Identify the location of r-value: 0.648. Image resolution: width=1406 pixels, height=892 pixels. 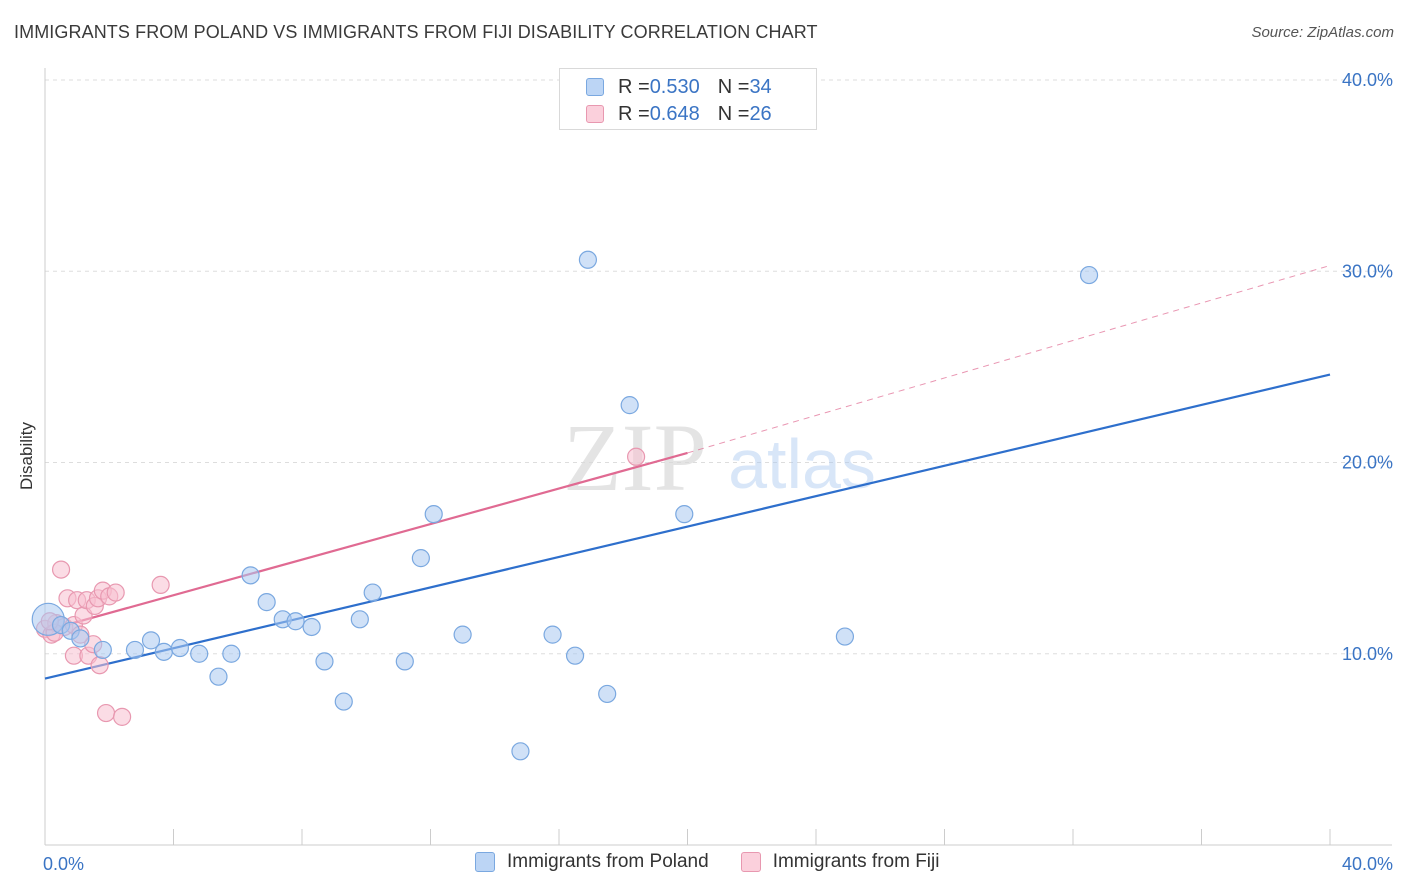
(674, 113).